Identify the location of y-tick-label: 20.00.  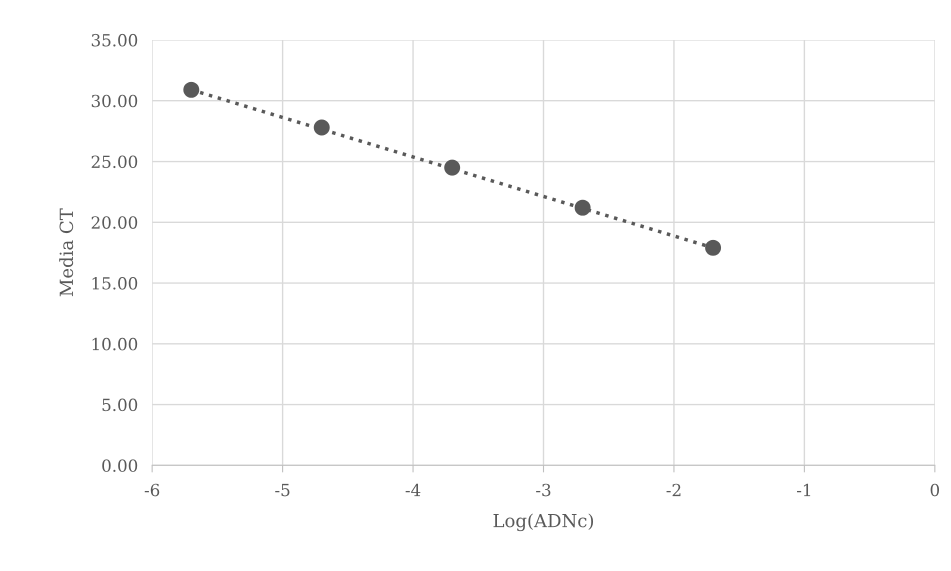
(115, 222).